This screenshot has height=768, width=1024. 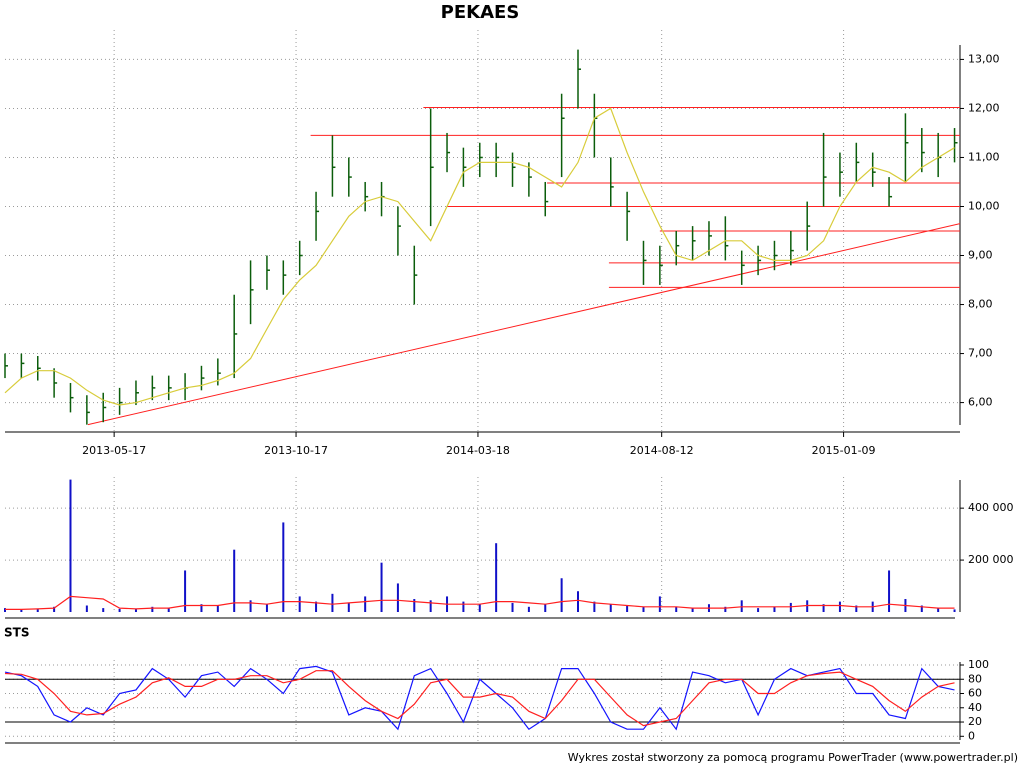 What do you see at coordinates (971, 735) in the screenshot?
I see `y-tick-label: 0` at bounding box center [971, 735].